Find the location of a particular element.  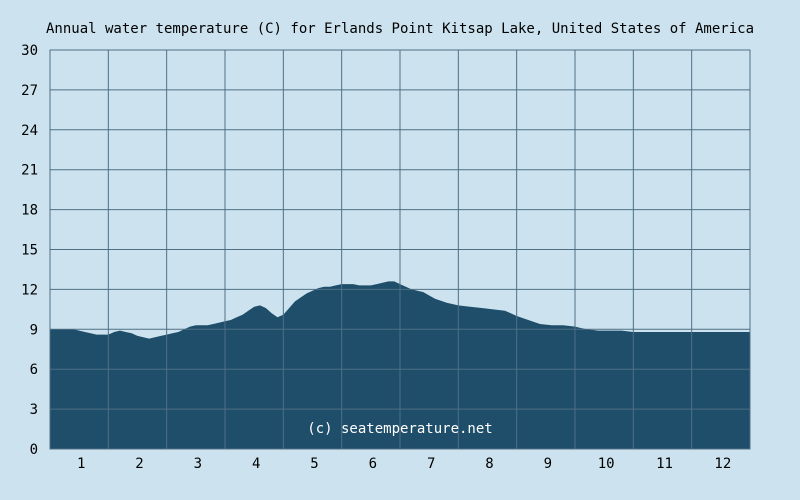

x-tick-label: 5 is located at coordinates (314, 464).